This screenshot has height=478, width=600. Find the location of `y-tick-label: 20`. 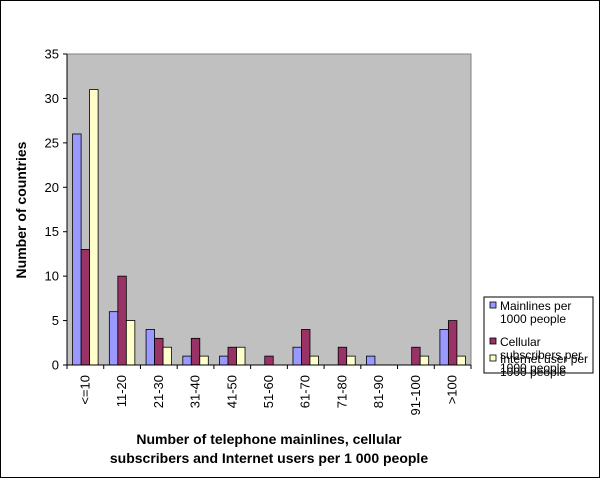

y-tick-label: 20 is located at coordinates (52, 187).